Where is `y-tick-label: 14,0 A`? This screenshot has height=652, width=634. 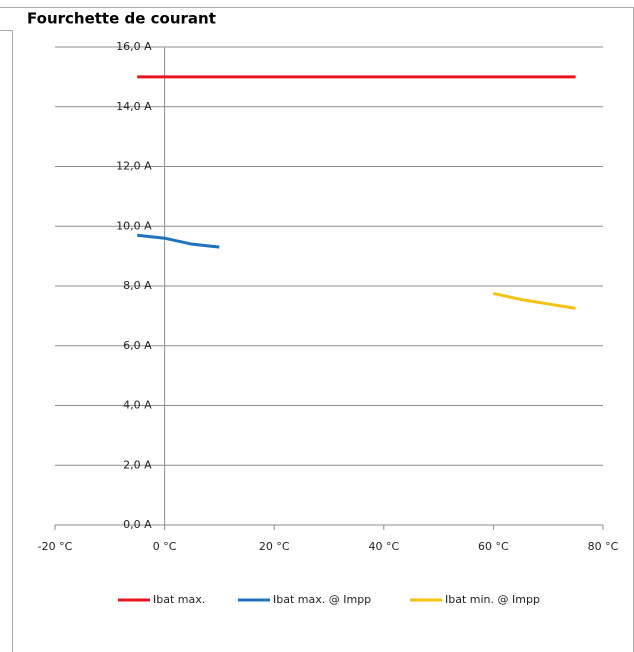
y-tick-label: 14,0 A is located at coordinates (134, 106).